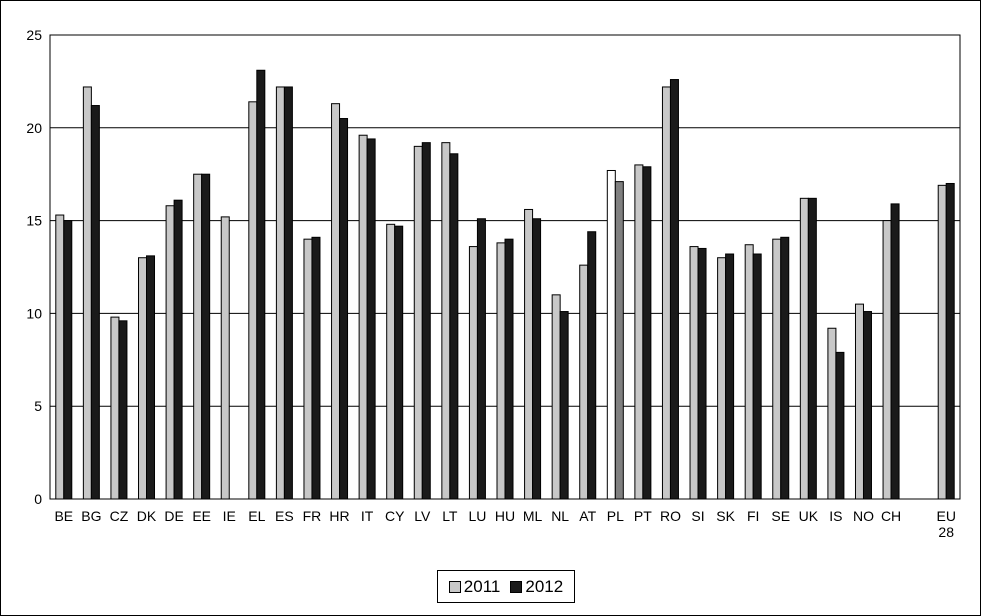 This screenshot has height=616, width=981. What do you see at coordinates (895, 351) in the screenshot?
I see `bar-2012-CH` at bounding box center [895, 351].